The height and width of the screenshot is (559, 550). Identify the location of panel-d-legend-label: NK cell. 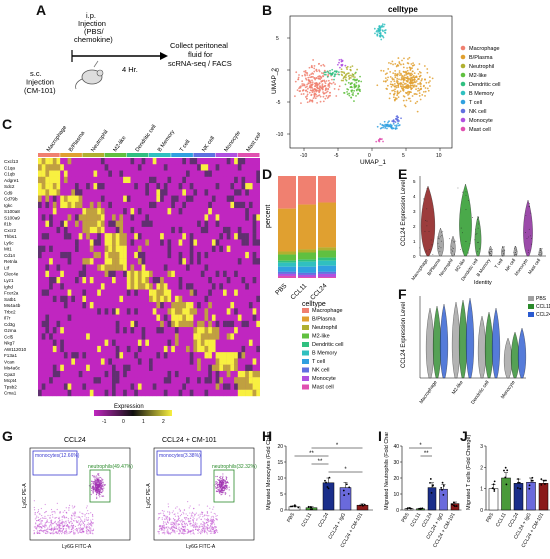
(320, 371).